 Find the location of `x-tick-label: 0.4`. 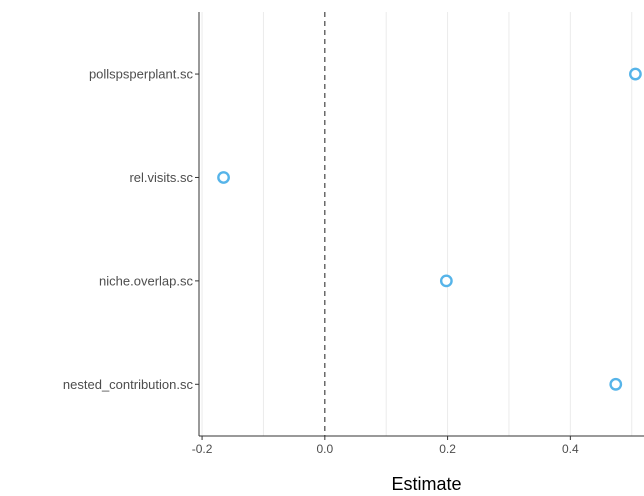

x-tick-label: 0.4 is located at coordinates (570, 449).